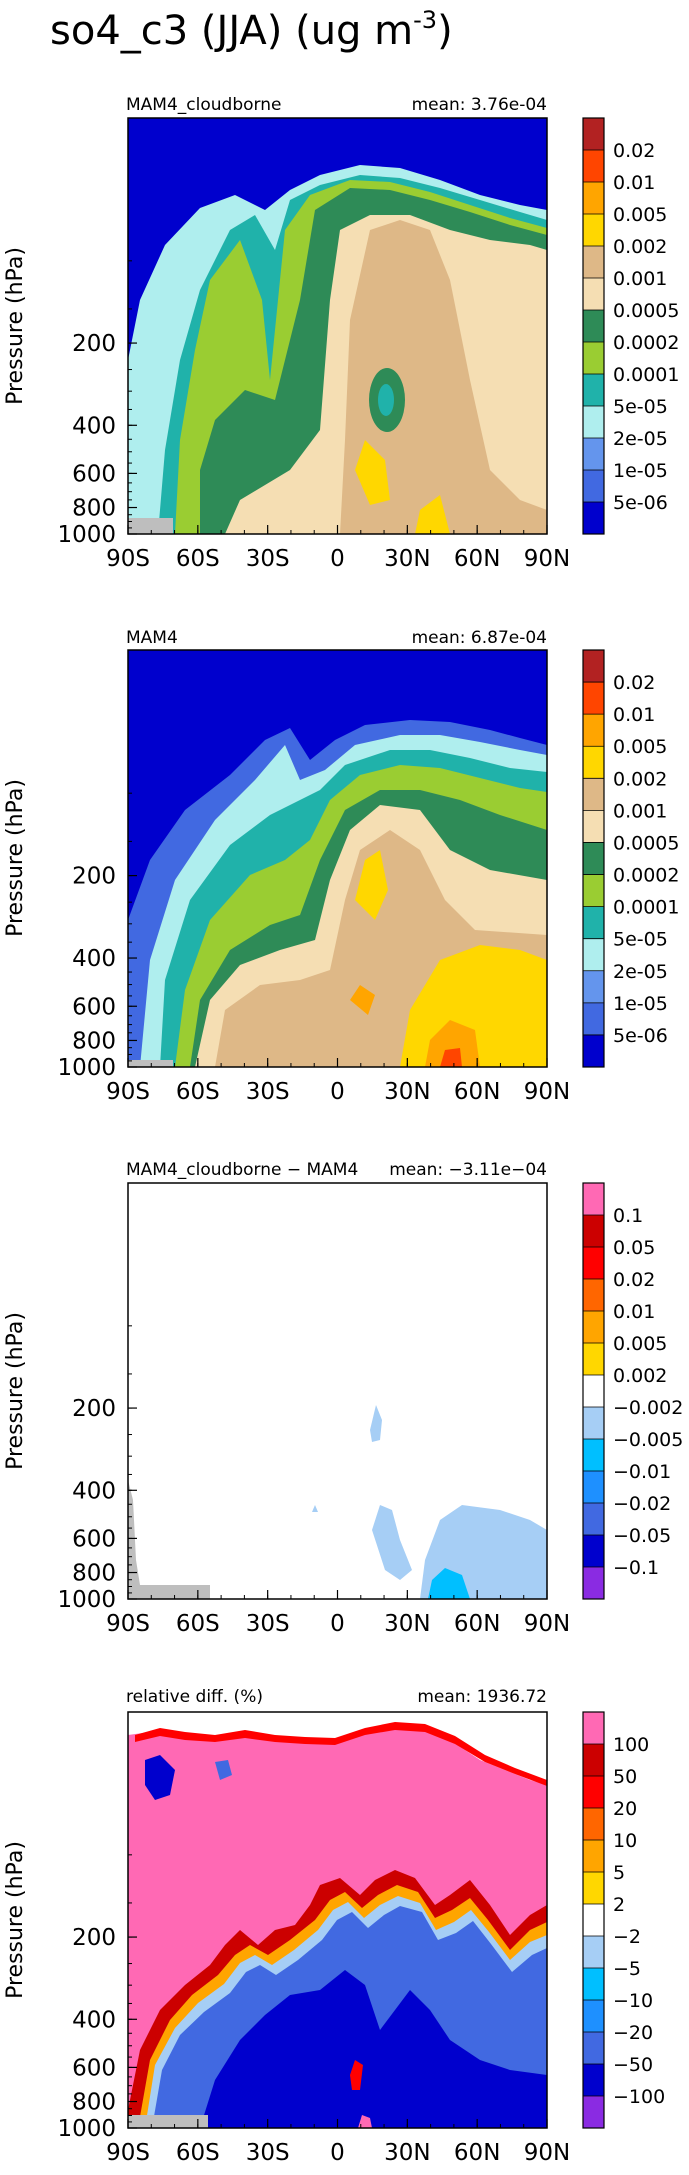 This screenshot has height=2175, width=689. What do you see at coordinates (482, 1697) in the screenshot?
I see `panel-mean-label: mean: 1936.72` at bounding box center [482, 1697].